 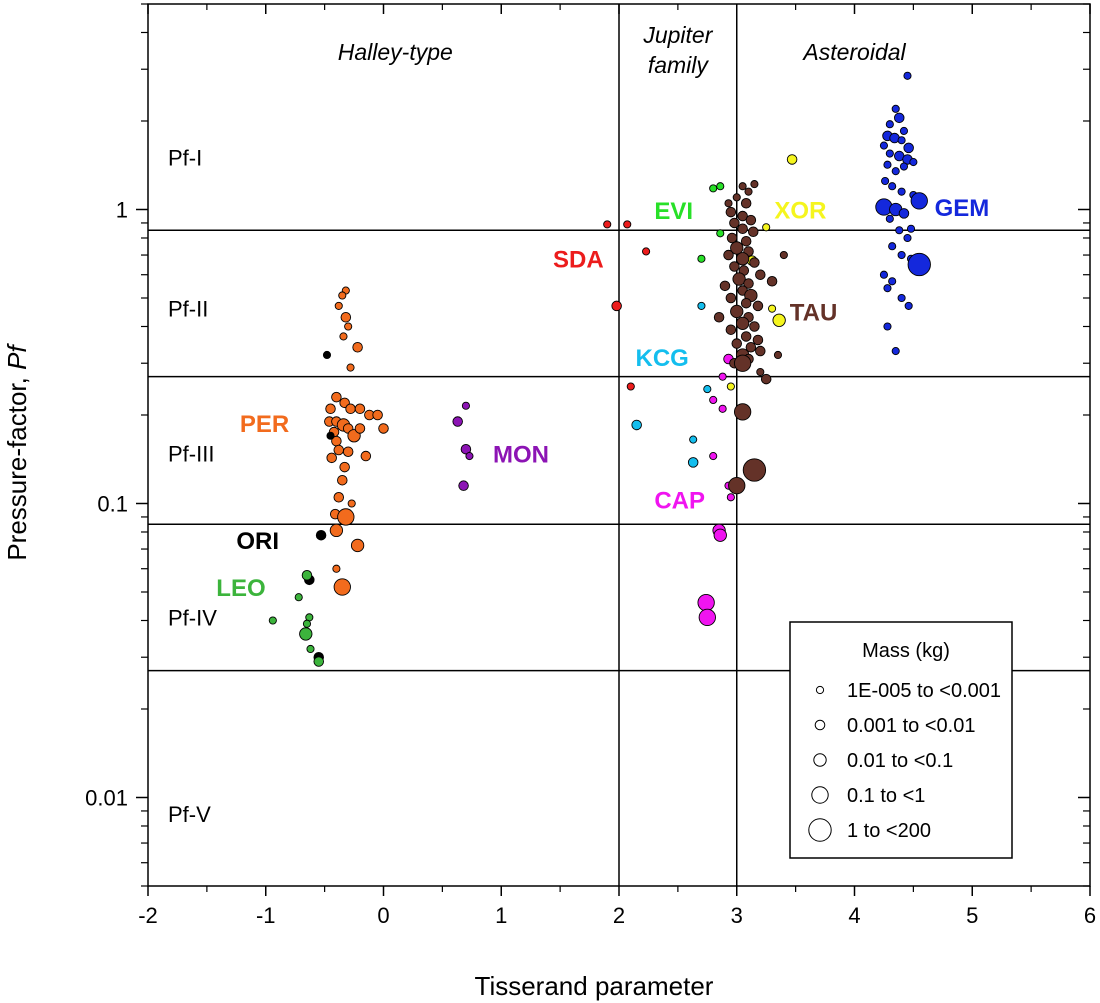 What do you see at coordinates (17, 452) in the screenshot?
I see `y-axis-title: Pressure-factor, Pf` at bounding box center [17, 452].